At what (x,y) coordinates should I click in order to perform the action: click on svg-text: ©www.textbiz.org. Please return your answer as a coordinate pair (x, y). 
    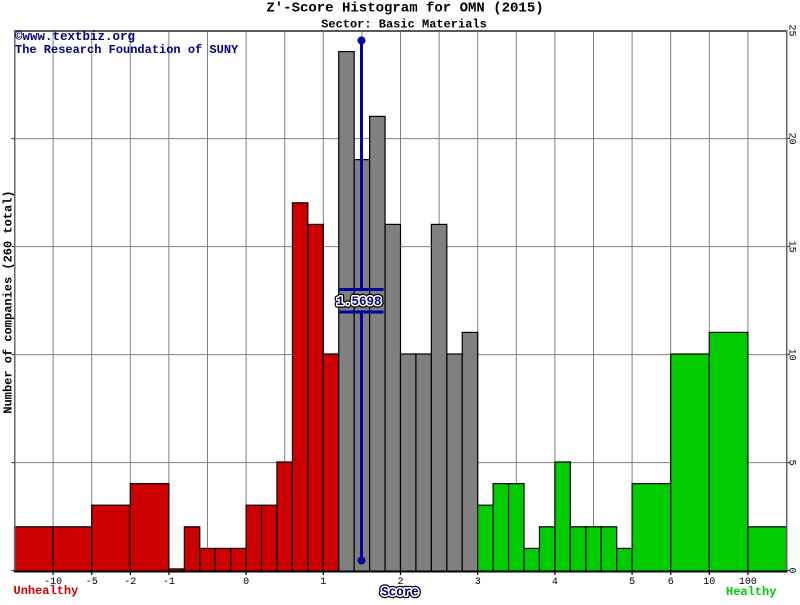
    Looking at the image, I should click on (75, 37).